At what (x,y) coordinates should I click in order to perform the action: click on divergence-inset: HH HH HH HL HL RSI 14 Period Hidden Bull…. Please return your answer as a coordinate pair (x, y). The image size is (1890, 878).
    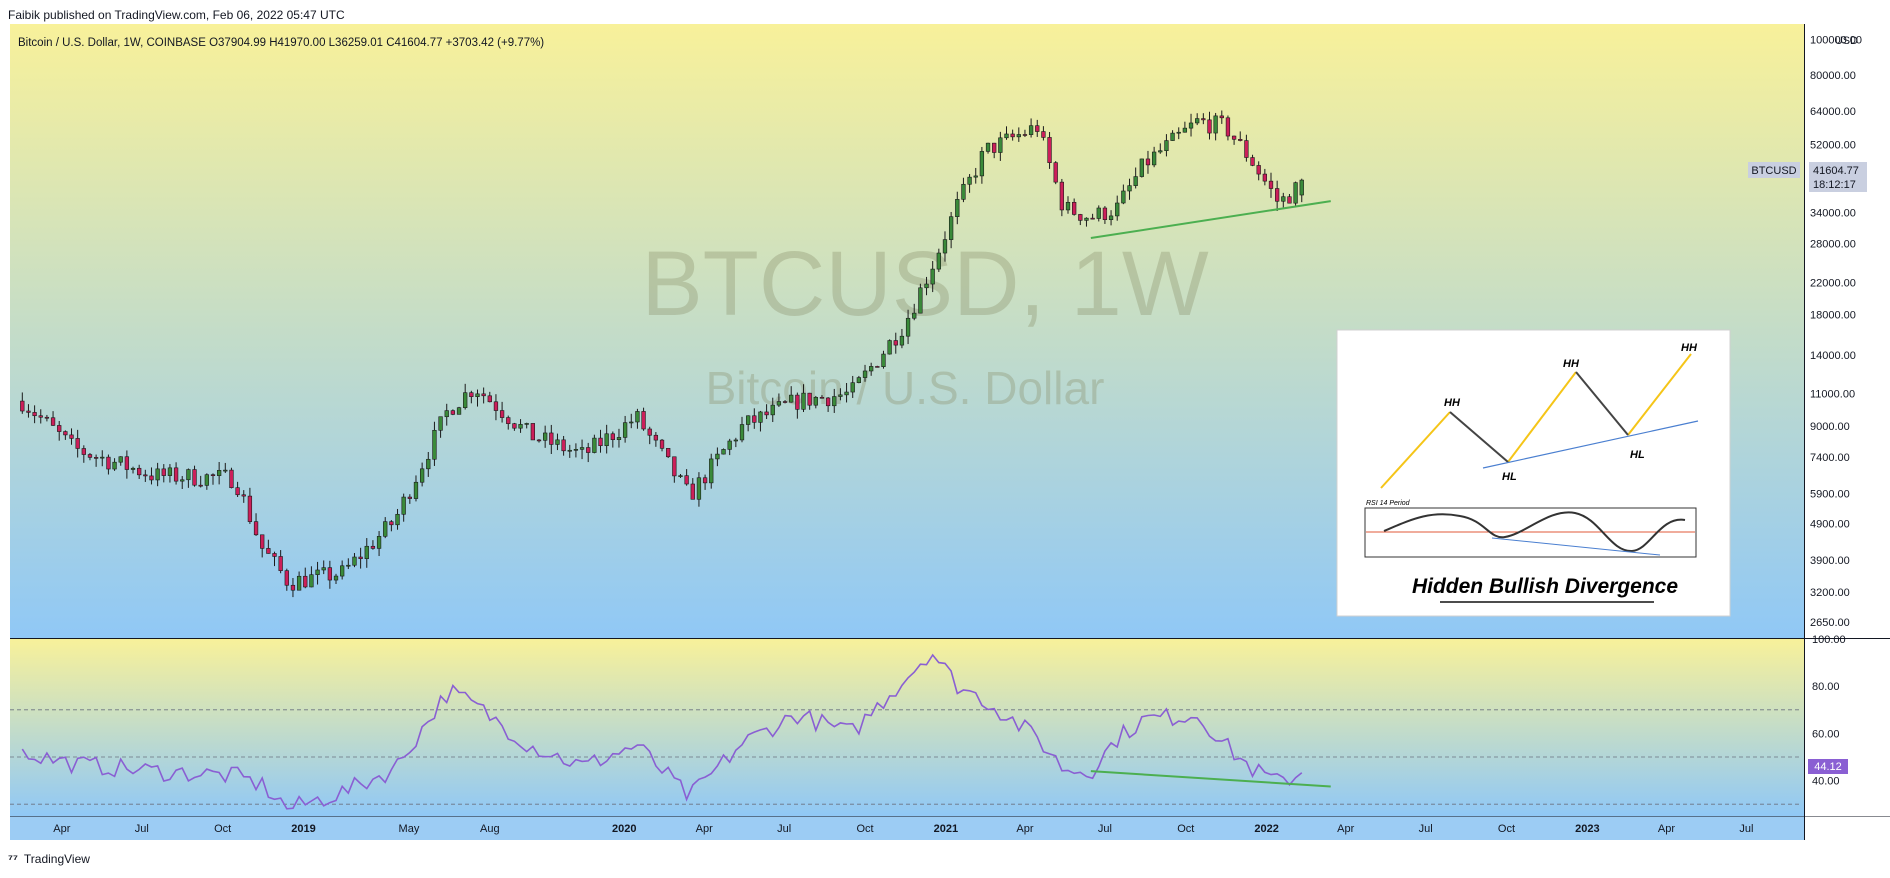
    Looking at the image, I should click on (1533, 473).